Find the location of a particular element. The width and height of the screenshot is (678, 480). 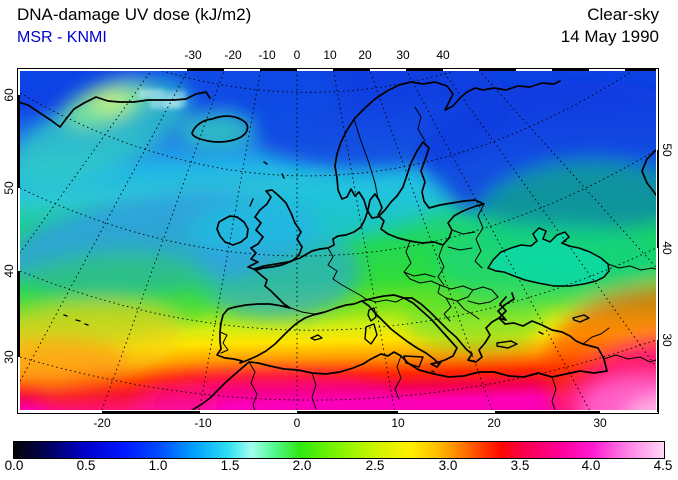

black-sea is located at coordinates (548, 257).